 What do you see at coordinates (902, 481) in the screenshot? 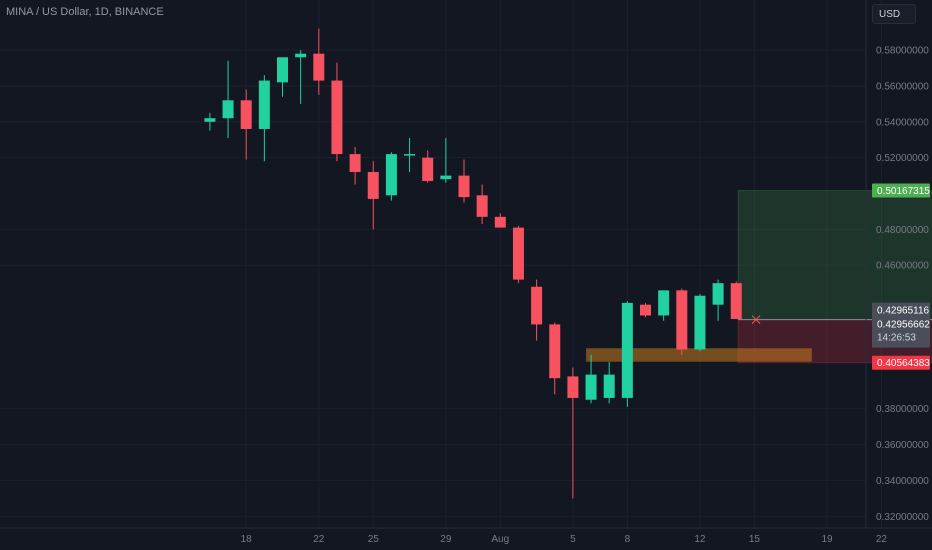
I see `y-tick-label: 0.34000000` at bounding box center [902, 481].